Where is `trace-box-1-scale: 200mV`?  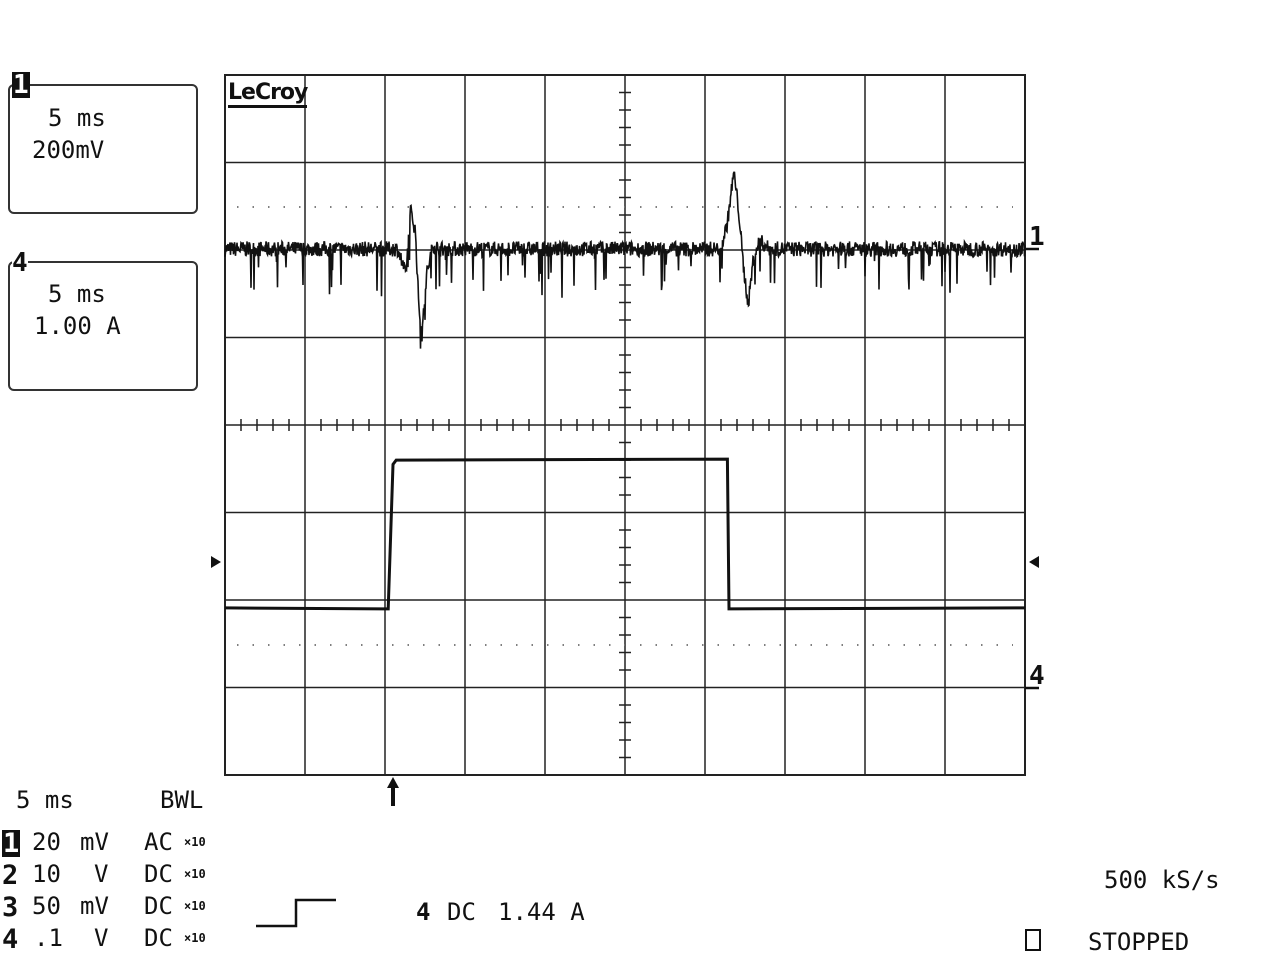
trace-box-1-scale: 200mV is located at coordinates (68, 150).